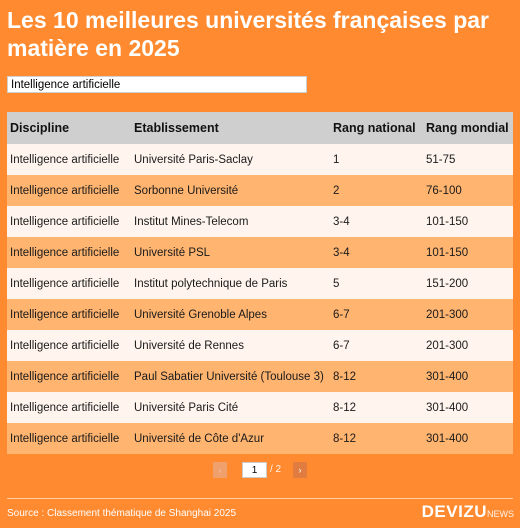 The height and width of the screenshot is (528, 520). Describe the element at coordinates (468, 283) in the screenshot. I see `cell-rang-mondial: 151-200` at that location.